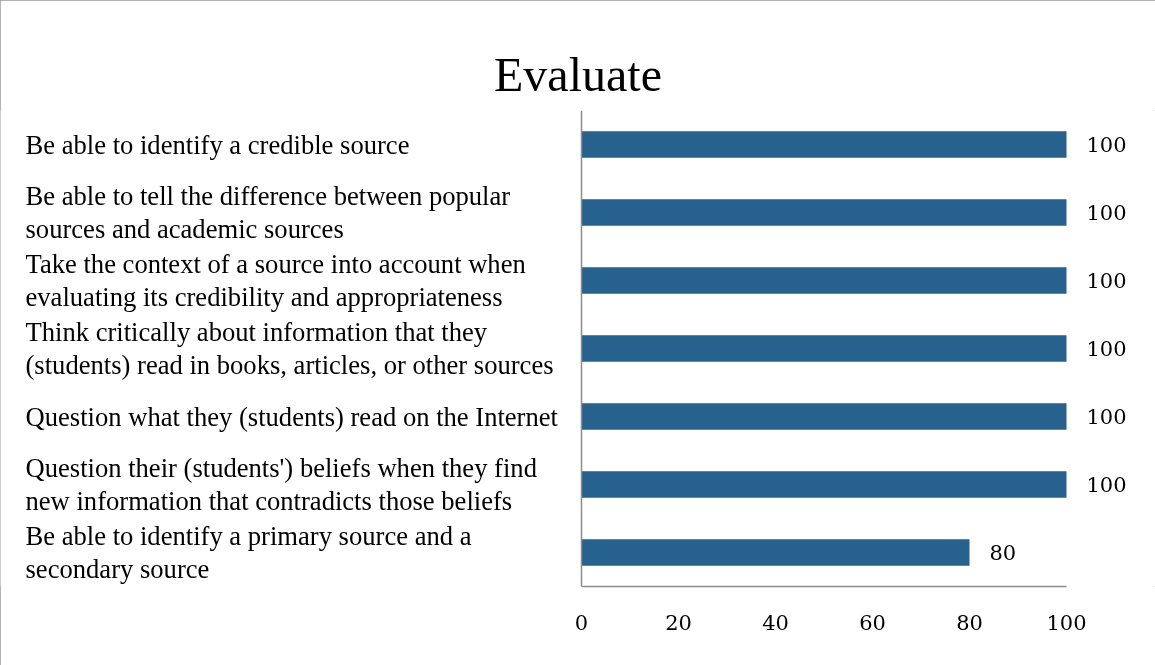 The height and width of the screenshot is (665, 1155). What do you see at coordinates (581, 622) in the screenshot?
I see `x-tick-label: 0` at bounding box center [581, 622].